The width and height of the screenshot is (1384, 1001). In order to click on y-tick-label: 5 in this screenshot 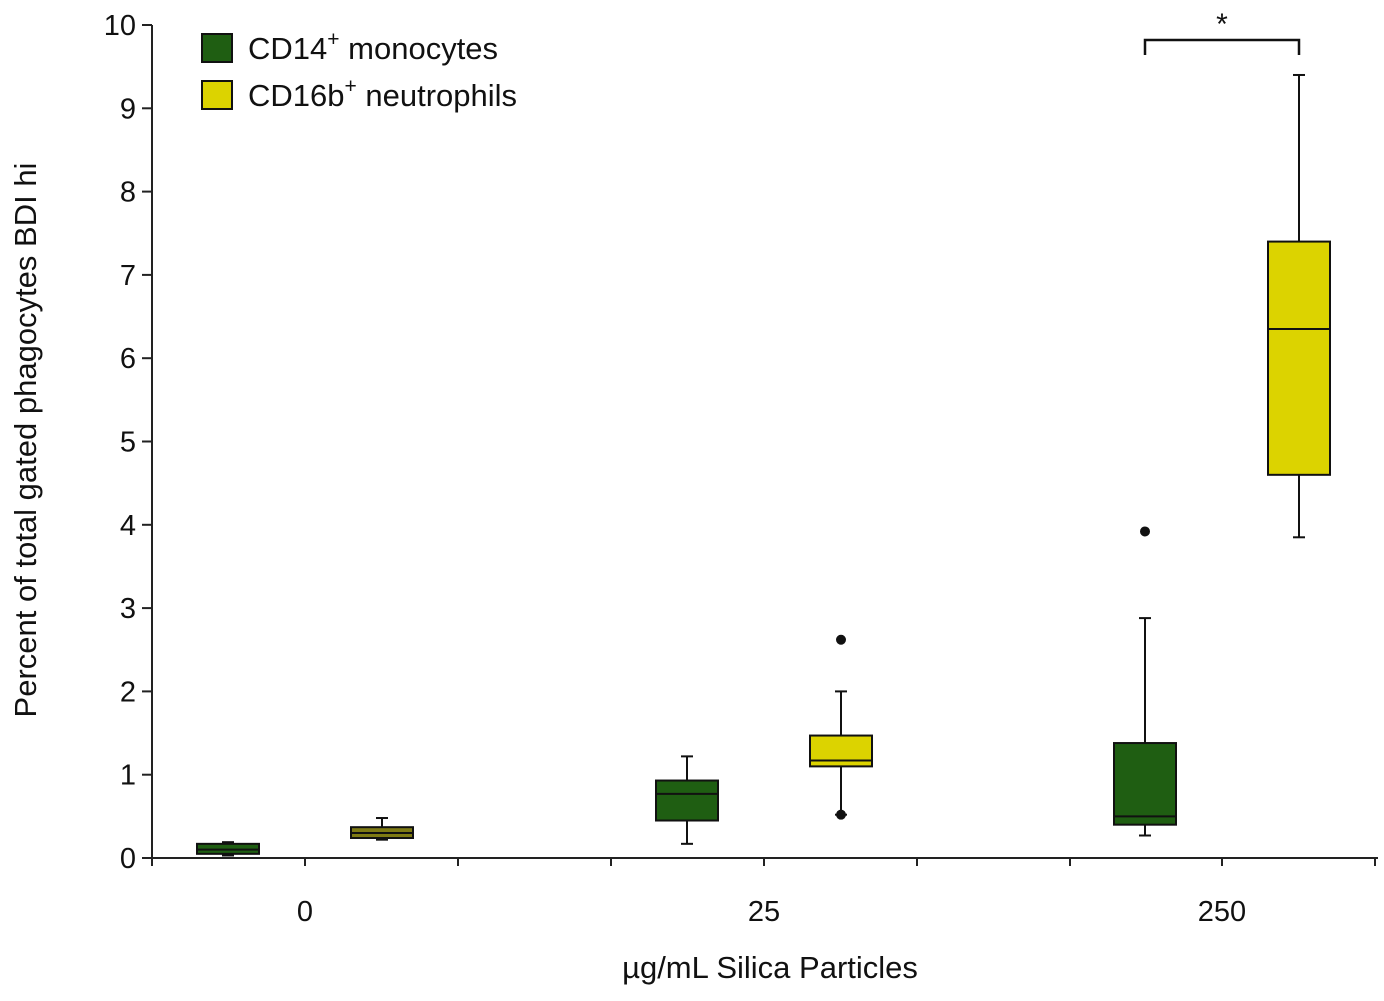, I will do `click(128, 443)`.